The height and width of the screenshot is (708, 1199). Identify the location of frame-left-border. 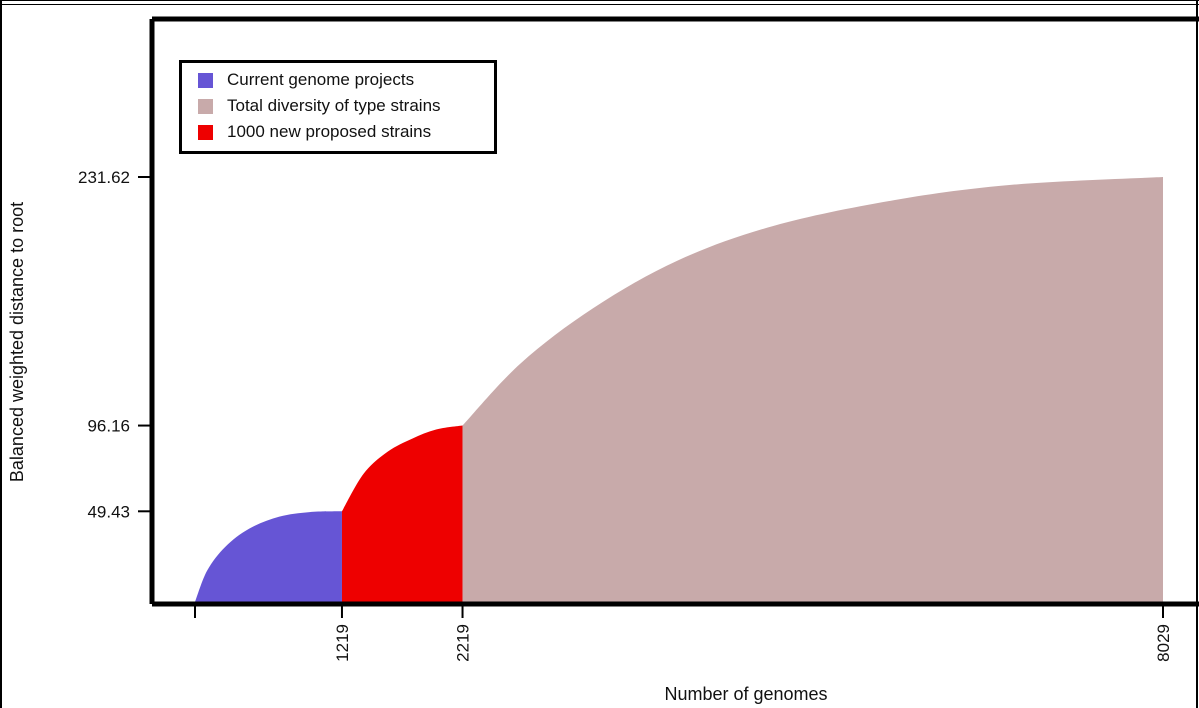
(1, 354).